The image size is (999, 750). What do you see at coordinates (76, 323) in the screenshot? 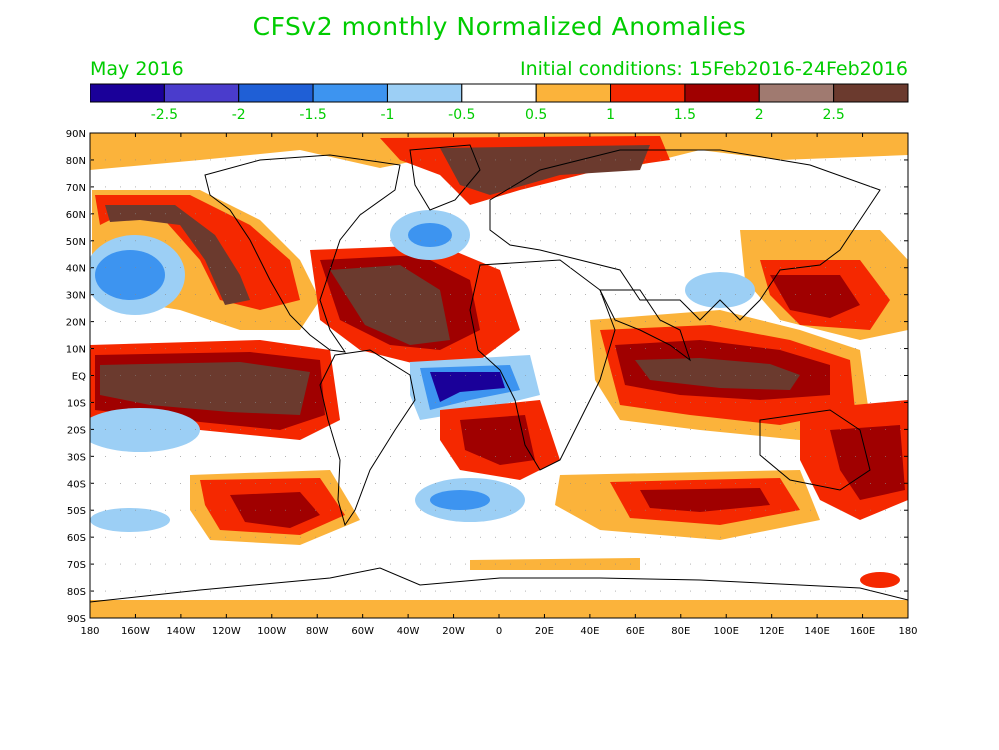
I see `latitude-label: 20N` at bounding box center [76, 323].